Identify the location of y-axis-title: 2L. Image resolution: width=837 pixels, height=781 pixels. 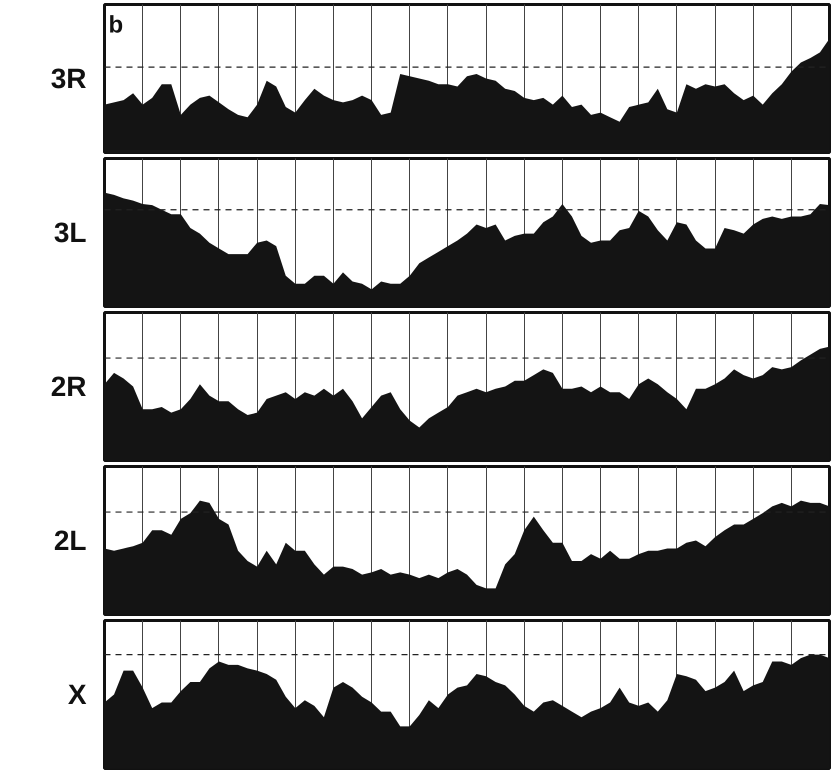
(70, 540).